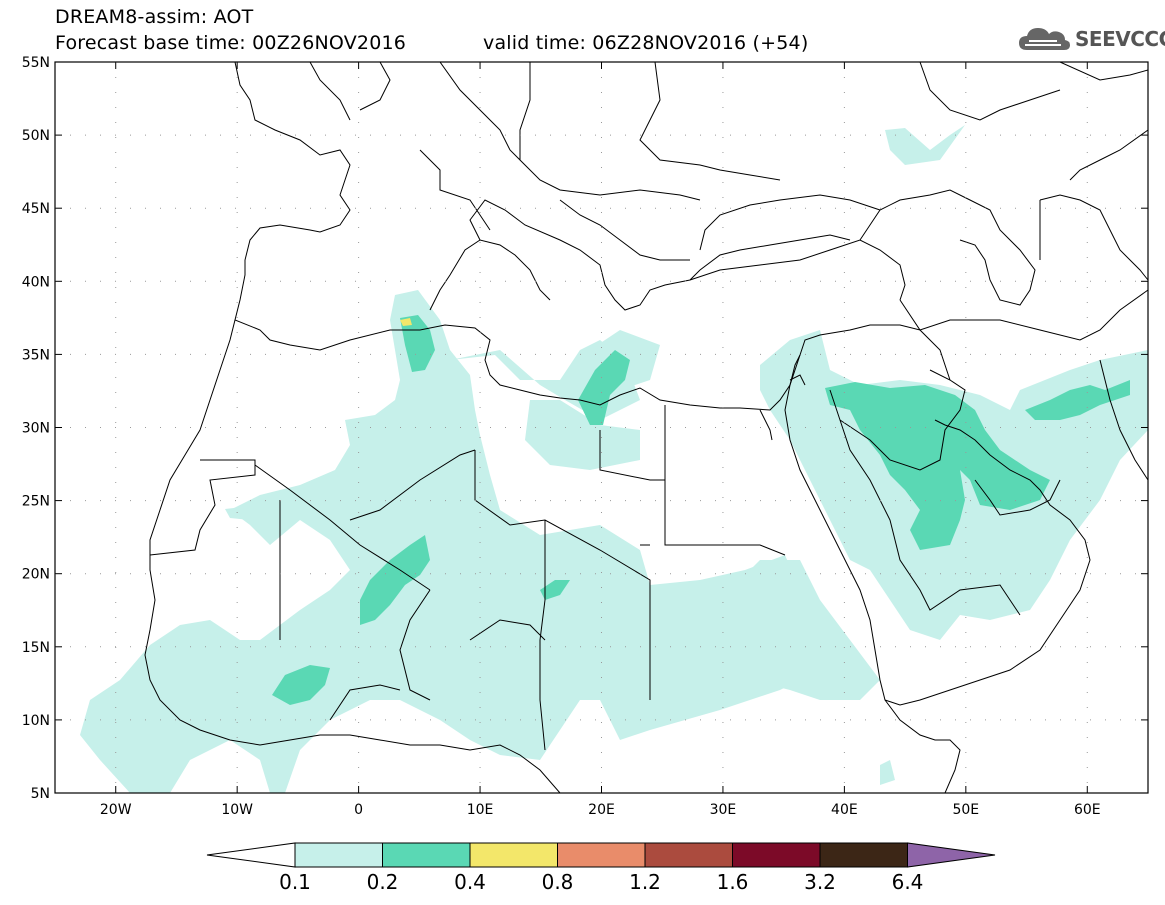  What do you see at coordinates (154, 17) in the screenshot?
I see `map-title: DREAM8-assim: AOT` at bounding box center [154, 17].